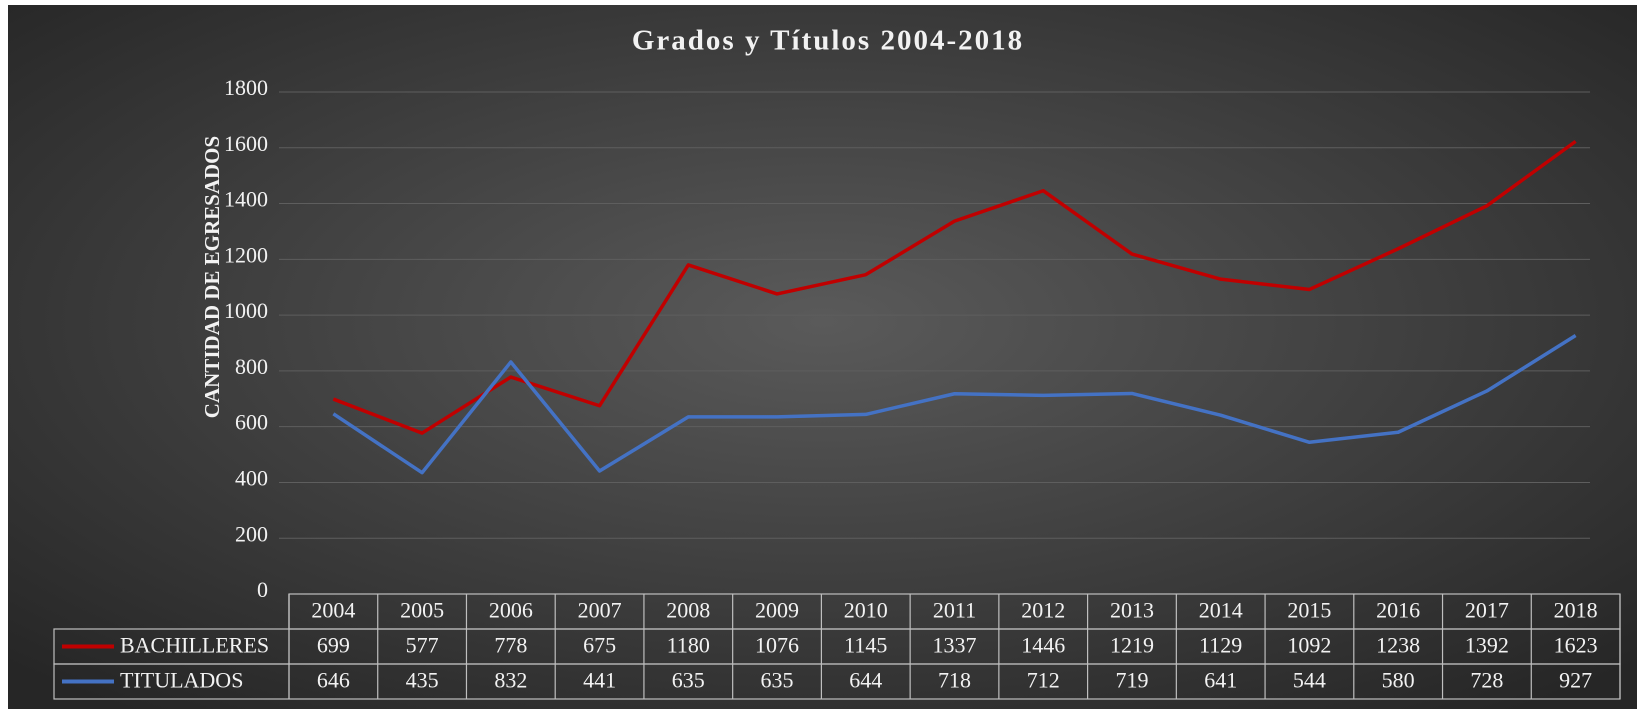  I want to click on legend-label: TITULADOS, so click(181, 680).